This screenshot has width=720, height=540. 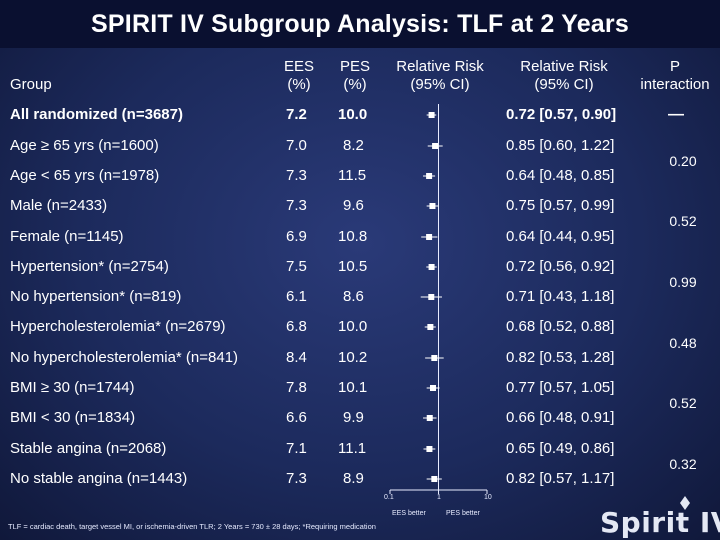 I want to click on row-rr-text: 0.75 [0.57, 0.99], so click(x=560, y=205).